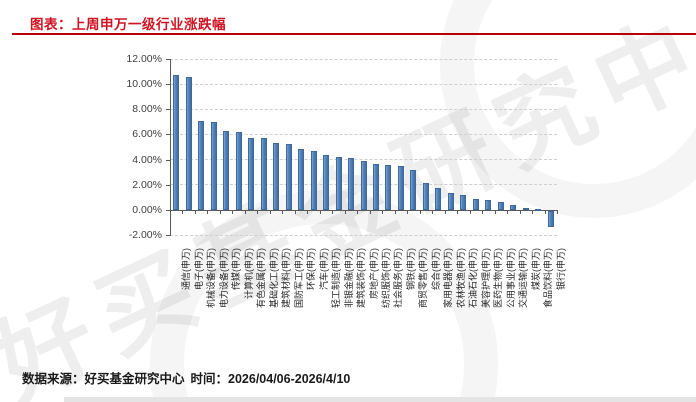 The width and height of the screenshot is (696, 402). Describe the element at coordinates (398, 278) in the screenshot. I see `x-axis-category-label: 社会服务(申万)` at that location.